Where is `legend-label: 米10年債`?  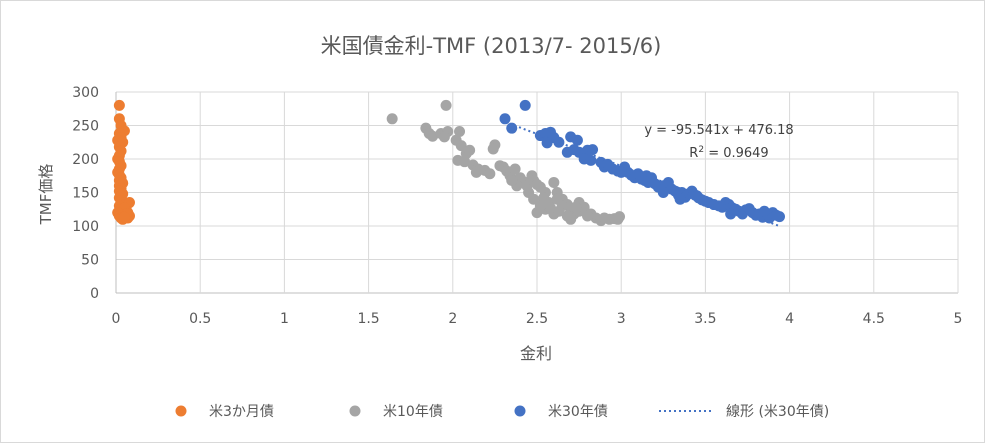
legend-label: 米10年債 is located at coordinates (413, 412).